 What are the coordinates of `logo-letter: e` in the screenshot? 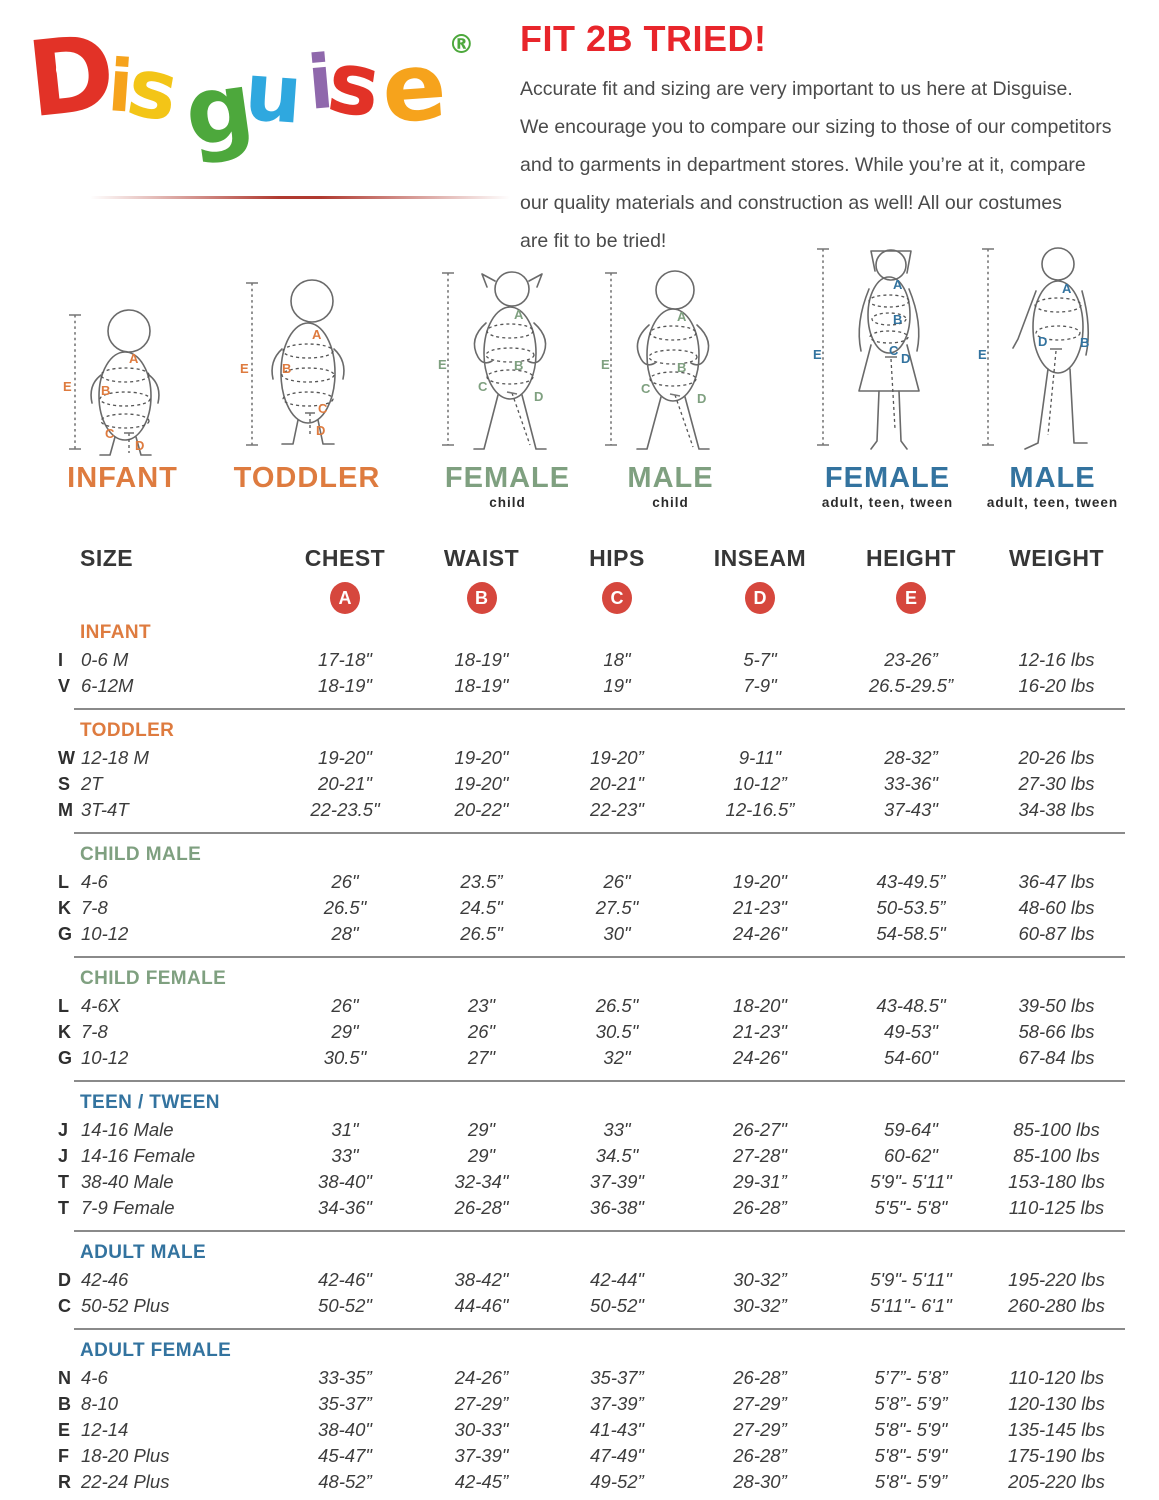 It's located at (414, 88).